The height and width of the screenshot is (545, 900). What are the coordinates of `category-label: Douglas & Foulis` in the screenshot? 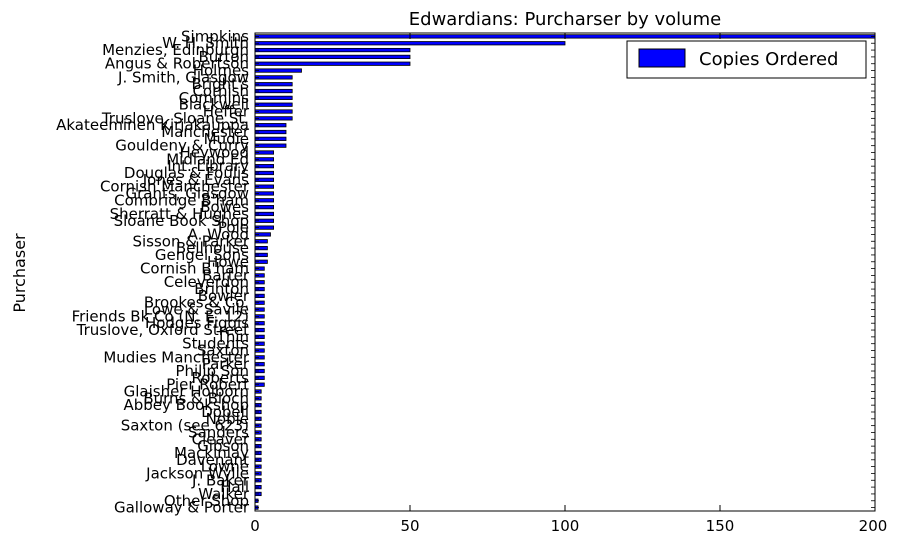 It's located at (186, 173).